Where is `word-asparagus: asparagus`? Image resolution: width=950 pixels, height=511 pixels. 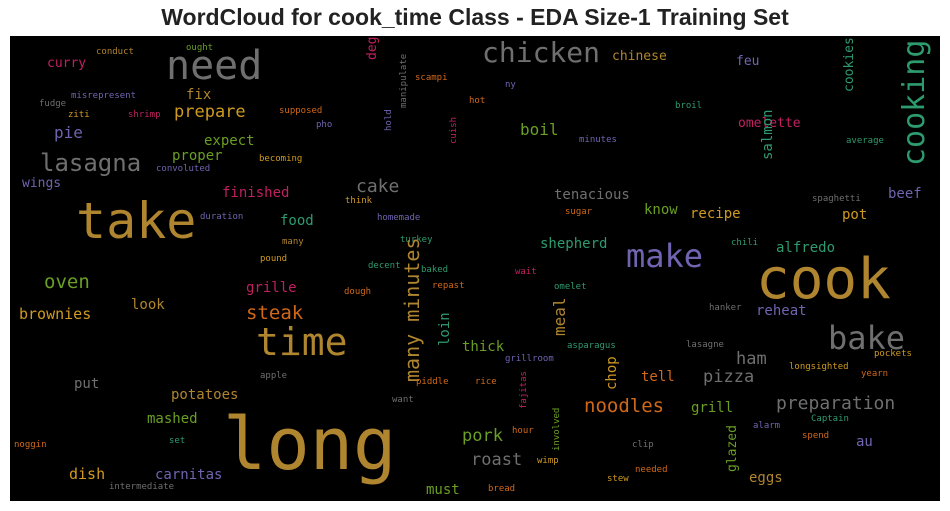 word-asparagus: asparagus is located at coordinates (591, 346).